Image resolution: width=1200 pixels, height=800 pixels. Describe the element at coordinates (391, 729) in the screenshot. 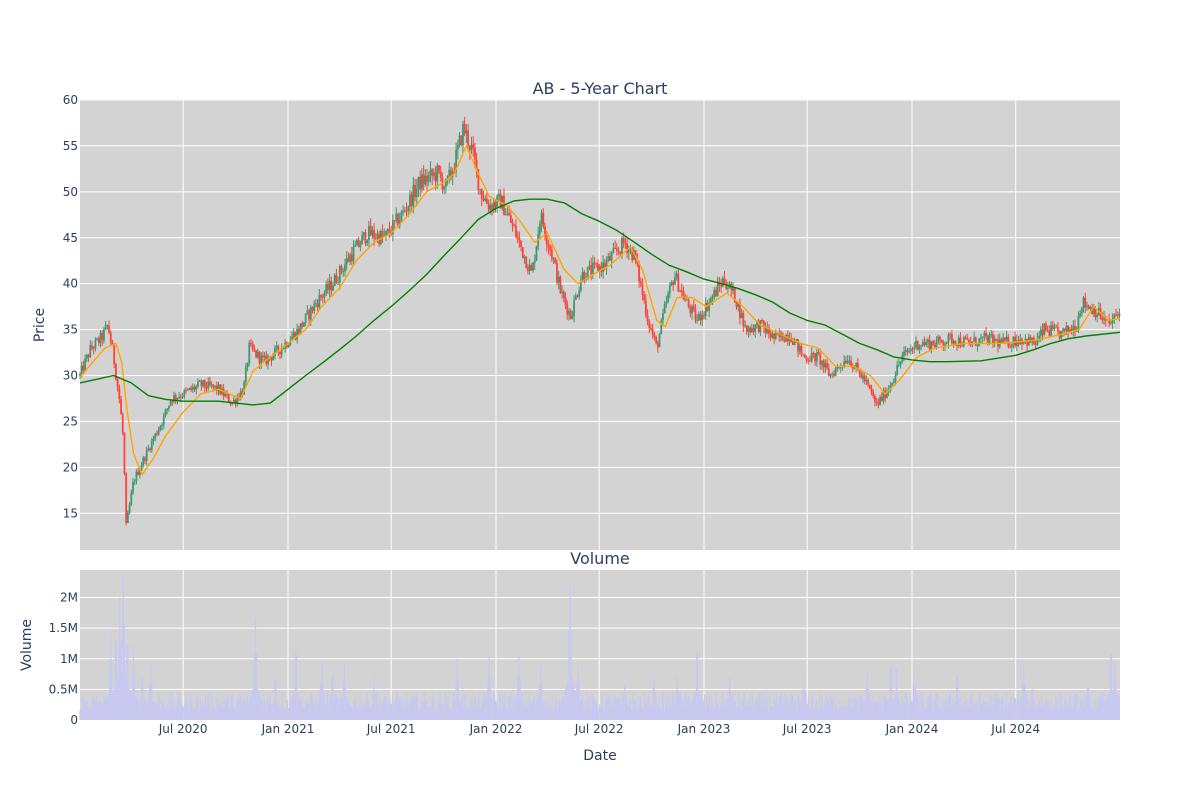

I see `x-tick-label: Jul 2021` at that location.